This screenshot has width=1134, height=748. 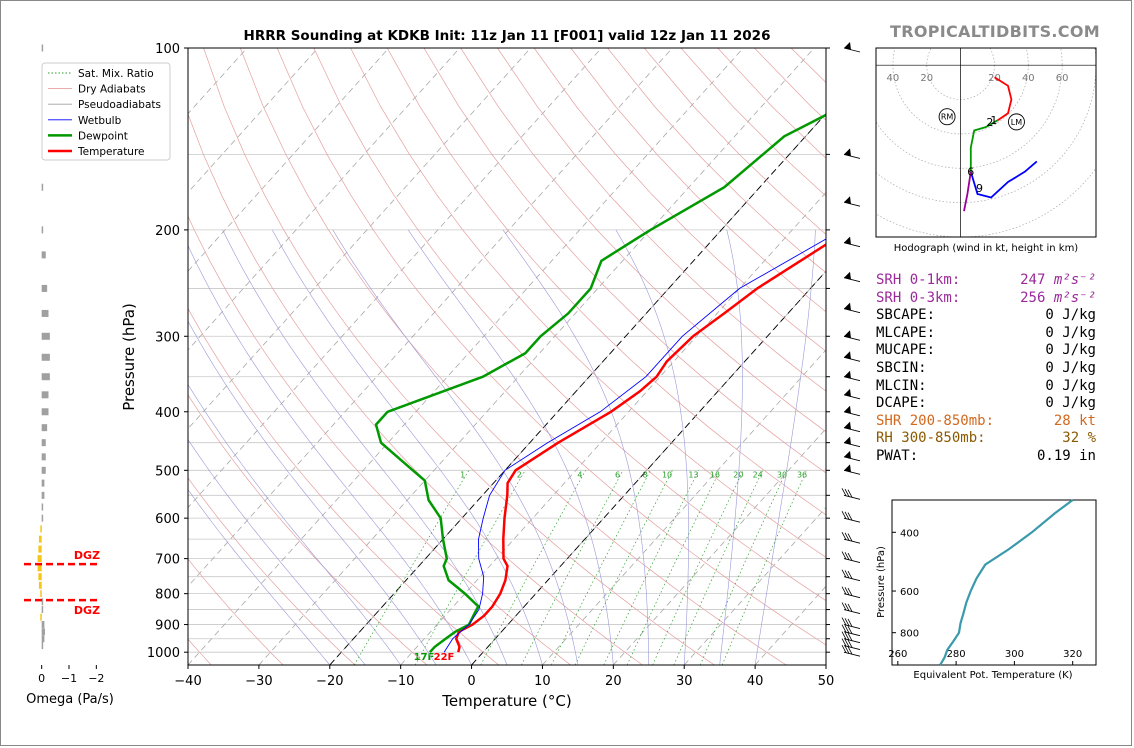 What do you see at coordinates (994, 582) in the screenshot?
I see `theta-e-frame` at bounding box center [994, 582].